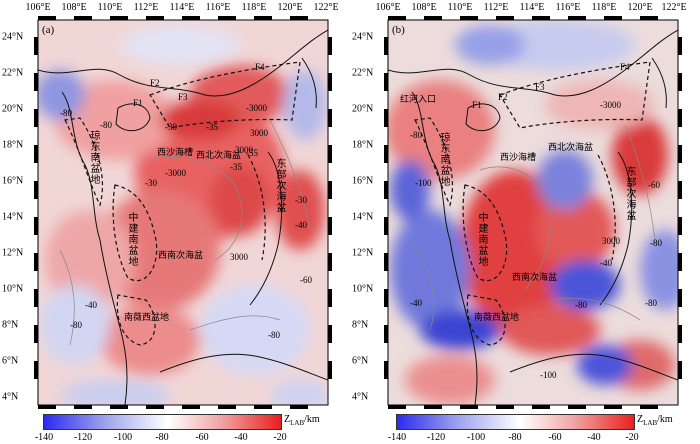 This screenshot has height=444, width=700. Describe the element at coordinates (418, 99) in the screenshot. I see `label-red-river-mouth: 红河入口` at that location.